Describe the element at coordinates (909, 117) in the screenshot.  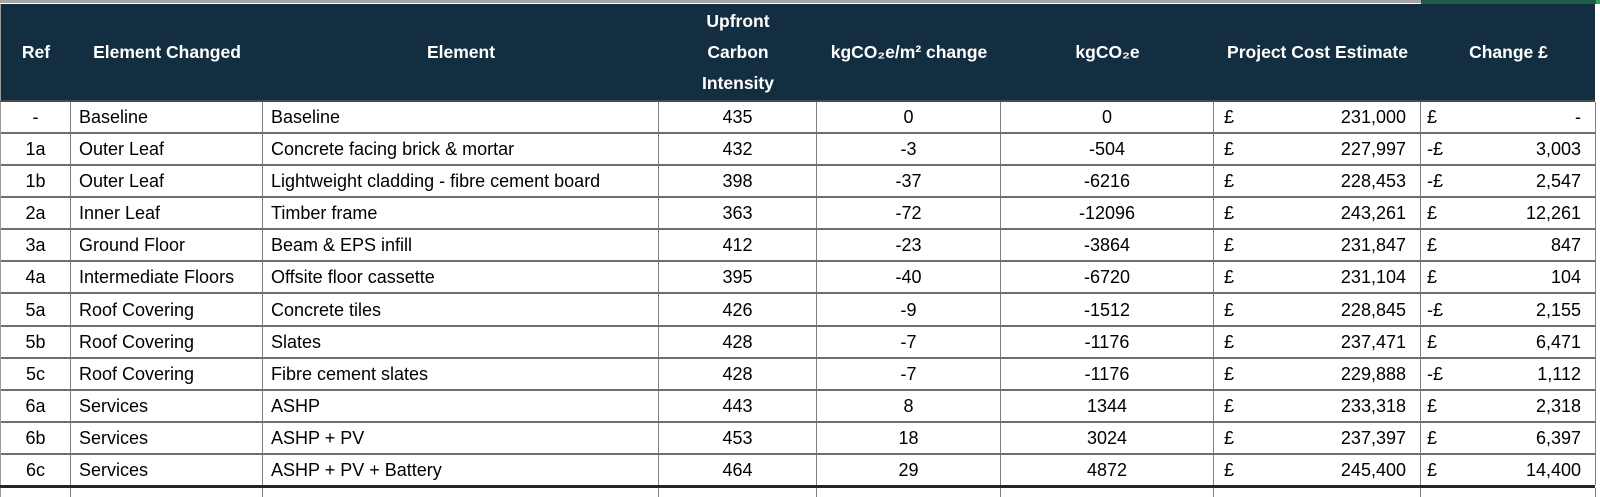
I see `cell-kgco2e-per-m2-change: 0` at that location.